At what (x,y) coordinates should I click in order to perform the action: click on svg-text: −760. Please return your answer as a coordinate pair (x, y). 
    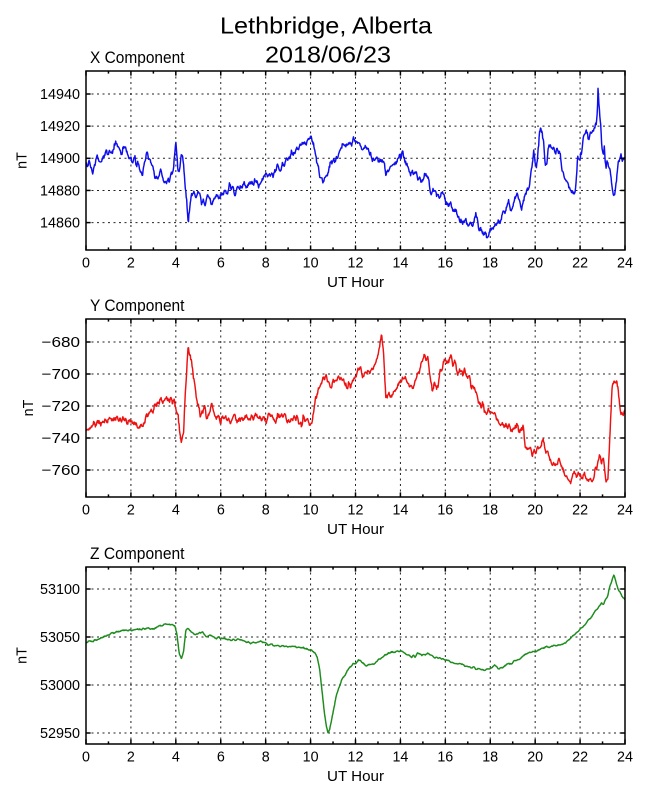
    Looking at the image, I should click on (61, 471).